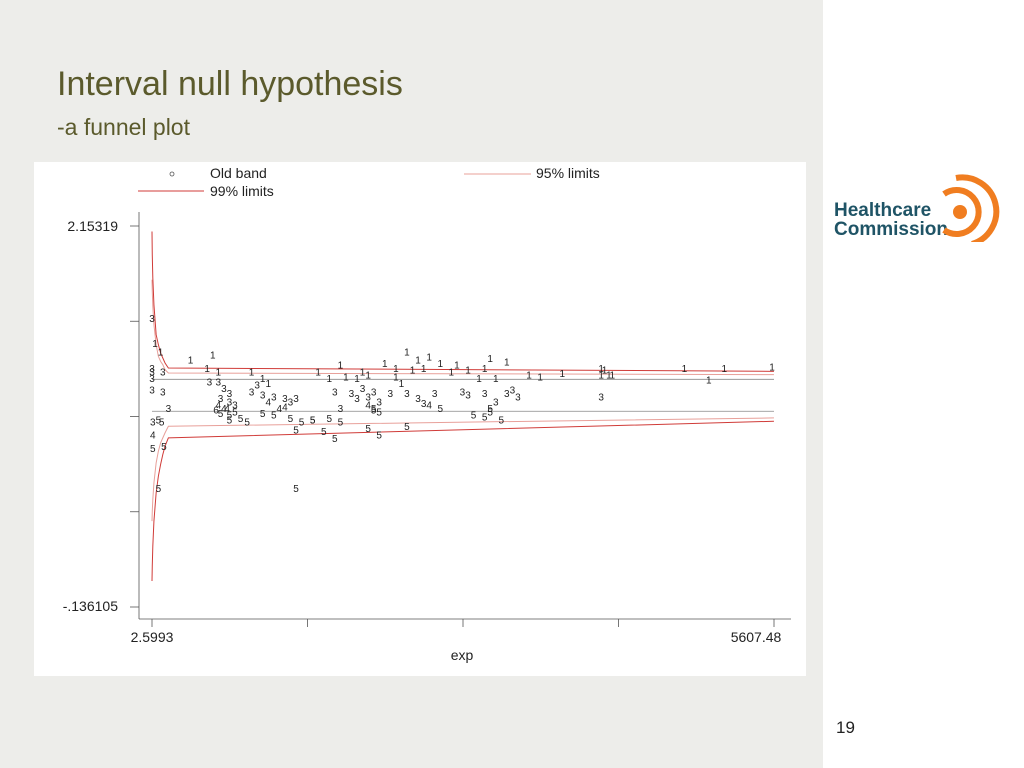 The width and height of the screenshot is (1024, 768). What do you see at coordinates (92, 226) in the screenshot?
I see `y-tick-label-max: 2.15319` at bounding box center [92, 226].